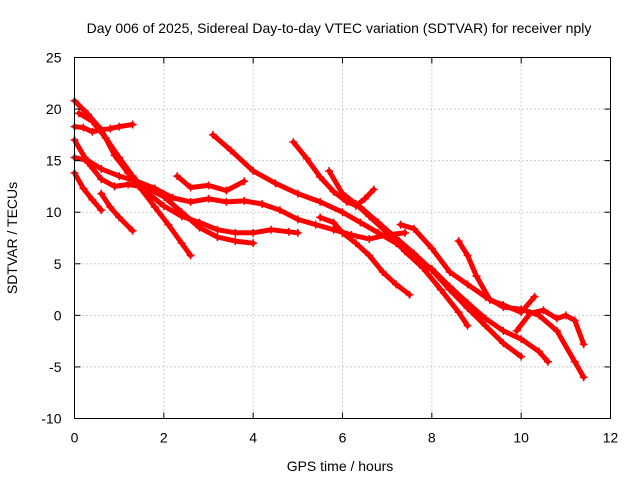  I want to click on x-tick-label: 0, so click(75, 438).